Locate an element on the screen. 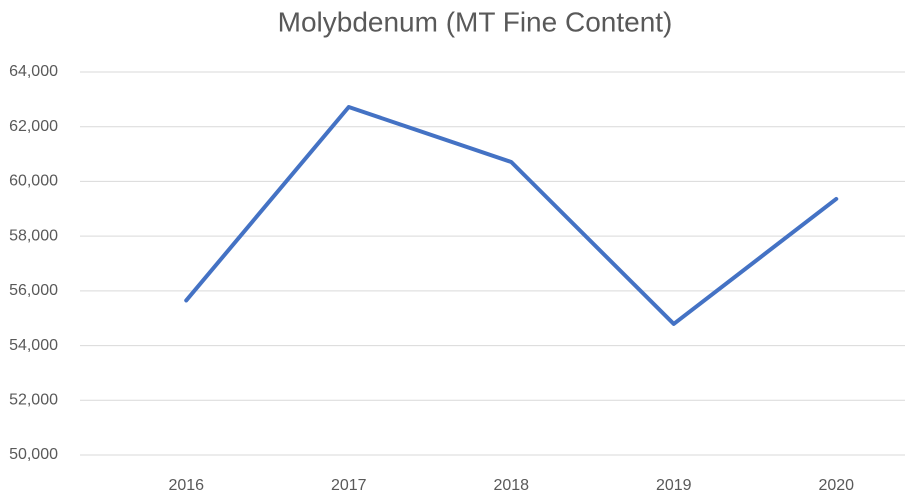  x-tick-label: 2020 is located at coordinates (836, 485).